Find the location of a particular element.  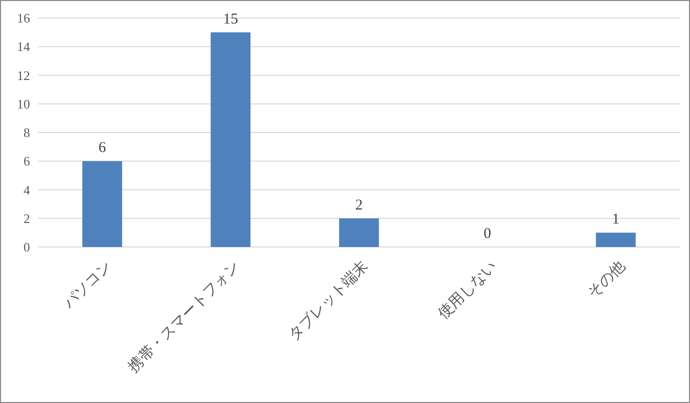

data-label: 2 is located at coordinates (359, 205).